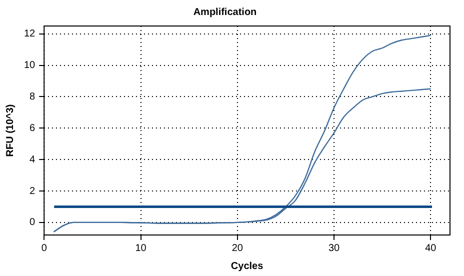 This screenshot has width=464, height=276. I want to click on x-axis-title: Cycles, so click(247, 266).